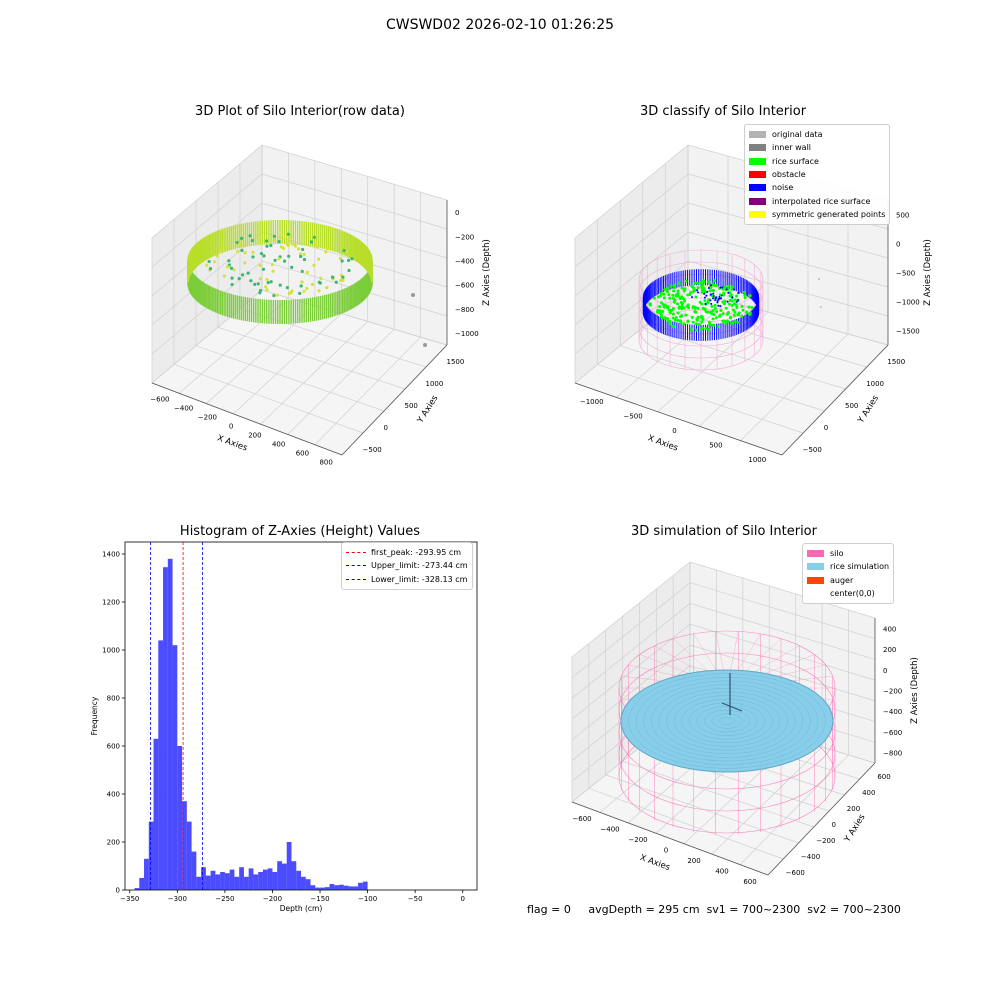  I want to click on legend-label: silo, so click(837, 553).